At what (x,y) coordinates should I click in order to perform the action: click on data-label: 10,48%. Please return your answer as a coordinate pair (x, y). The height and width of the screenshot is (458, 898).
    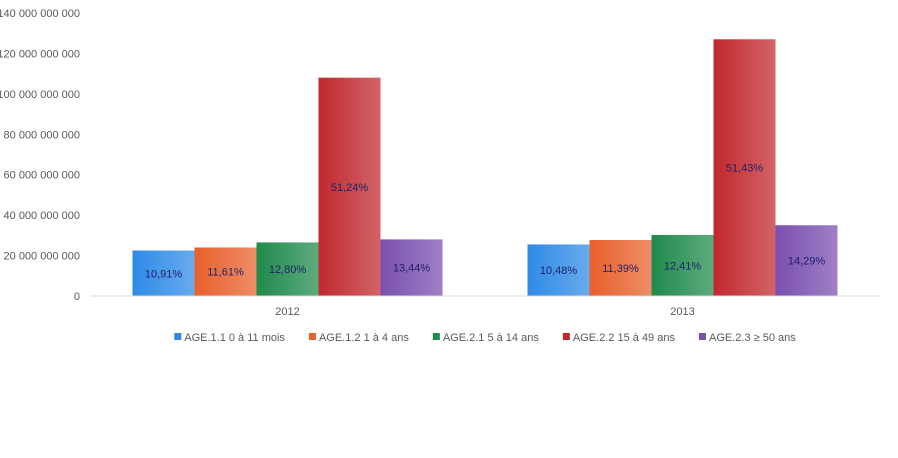
    Looking at the image, I should click on (559, 271).